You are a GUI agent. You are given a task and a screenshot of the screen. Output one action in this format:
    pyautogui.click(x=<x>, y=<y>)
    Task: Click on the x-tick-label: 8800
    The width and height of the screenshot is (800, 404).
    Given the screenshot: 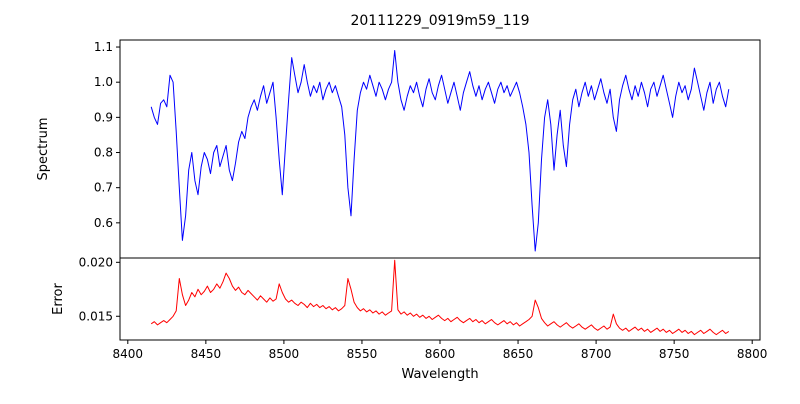 What is the action you would take?
    pyautogui.click(x=752, y=354)
    